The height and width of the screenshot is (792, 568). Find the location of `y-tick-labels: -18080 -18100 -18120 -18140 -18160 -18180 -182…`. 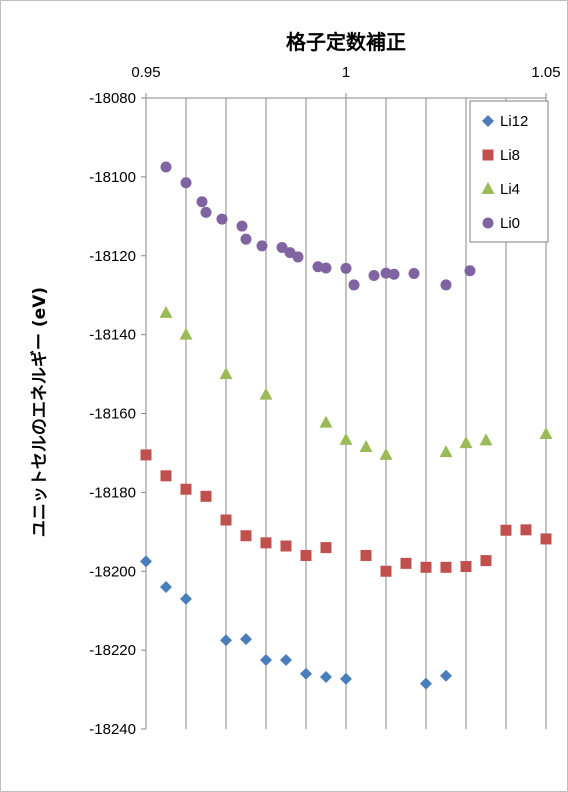

y-tick-labels: -18080 -18100 -18120 -18140 -18160 -18180 -182… is located at coordinates (112, 414).